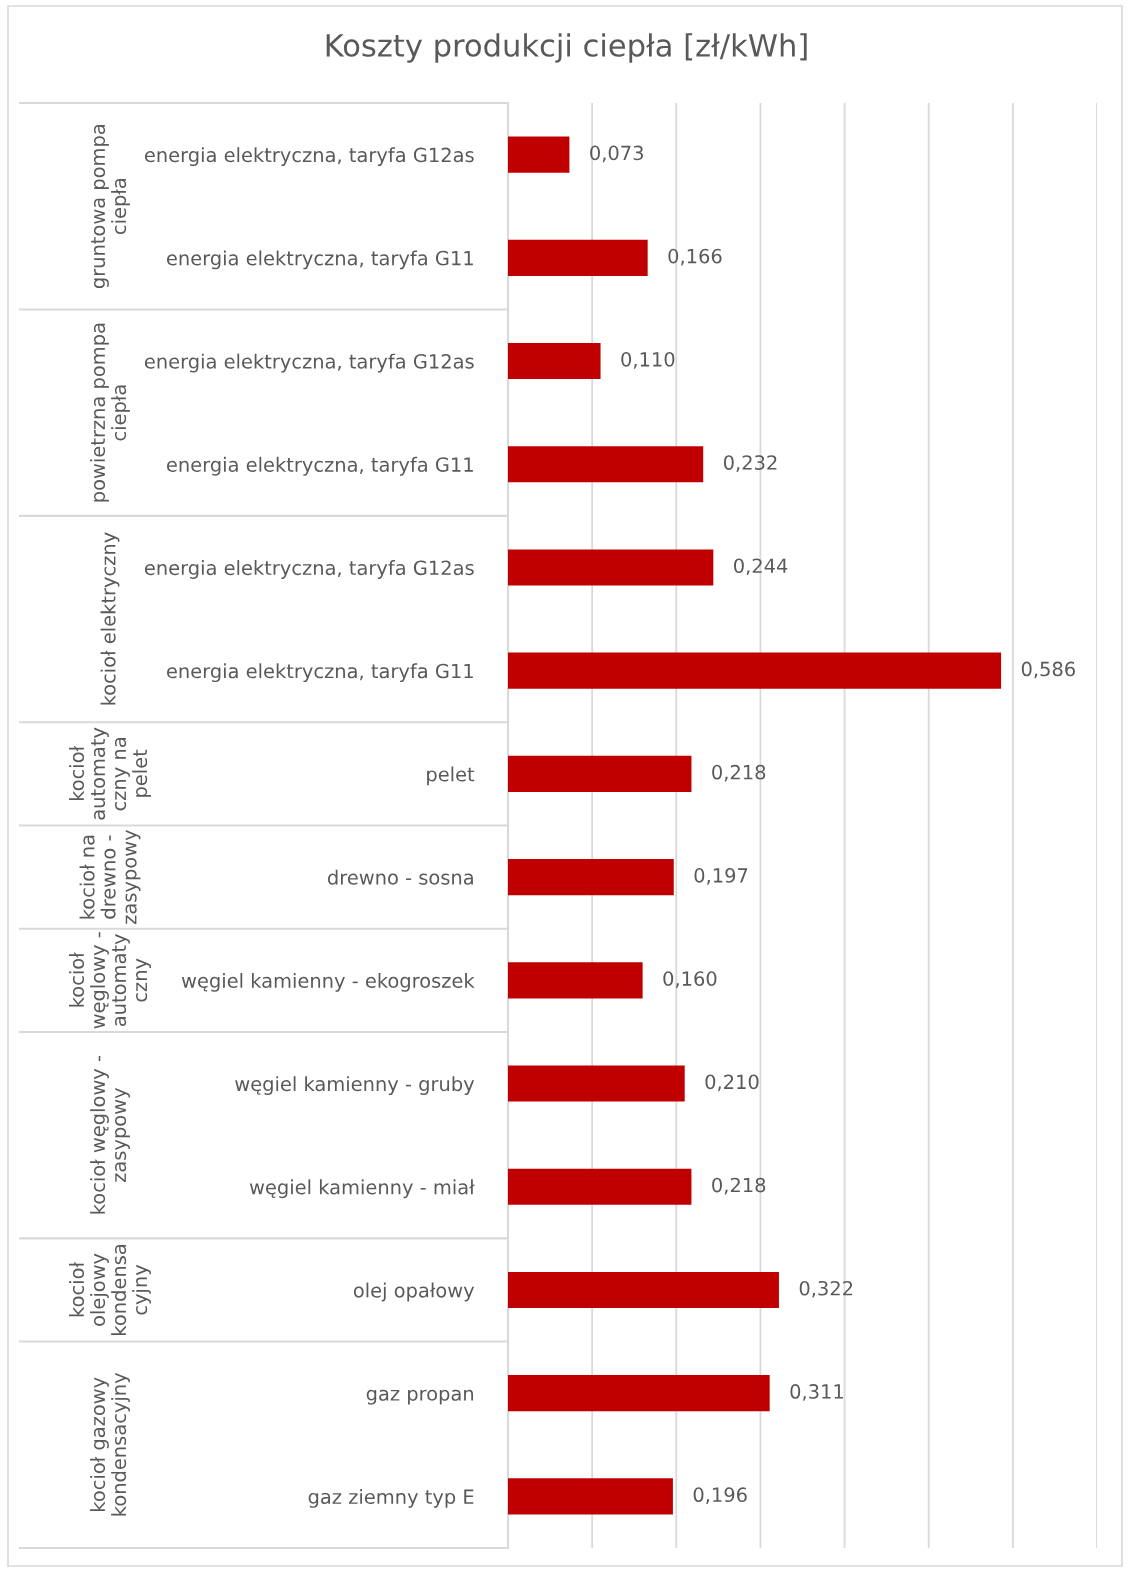 Image resolution: width=1133 pixels, height=1584 pixels. Describe the element at coordinates (616, 154) in the screenshot. I see `data-label: 0,073` at that location.